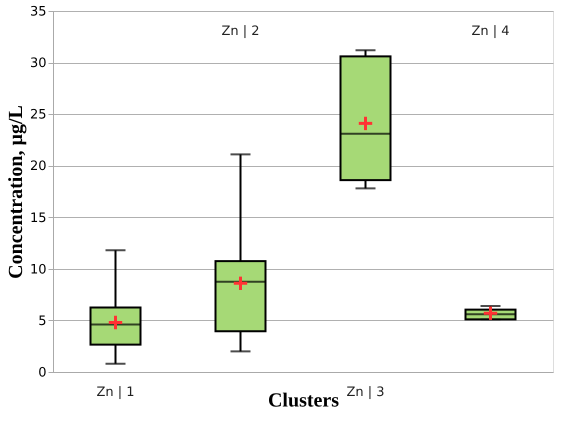  I want to click on x-tick-label: Zn | 3, so click(365, 392).